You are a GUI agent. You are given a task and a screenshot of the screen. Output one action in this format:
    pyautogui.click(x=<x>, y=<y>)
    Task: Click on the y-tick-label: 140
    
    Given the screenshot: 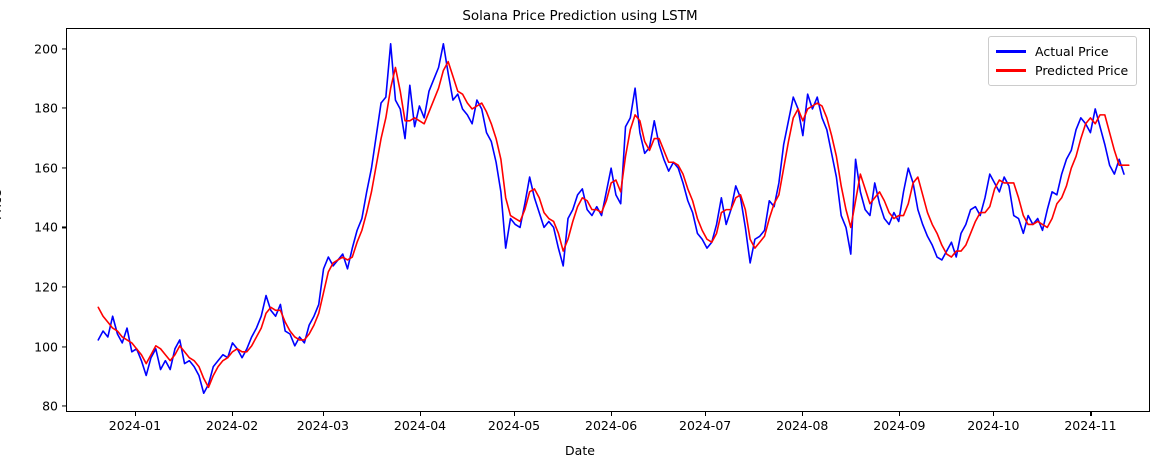 What is the action you would take?
    pyautogui.click(x=46, y=227)
    